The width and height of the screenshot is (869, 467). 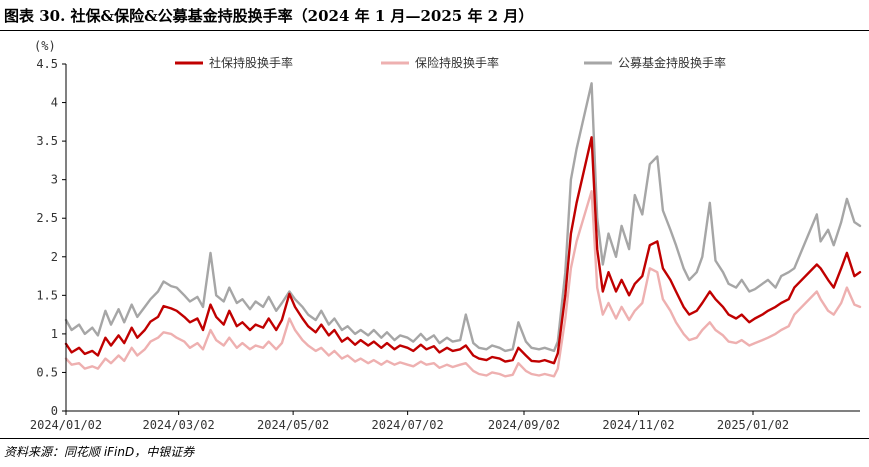 What do you see at coordinates (753, 425) in the screenshot?
I see `x-tick-label: 2025/01/02` at bounding box center [753, 425].